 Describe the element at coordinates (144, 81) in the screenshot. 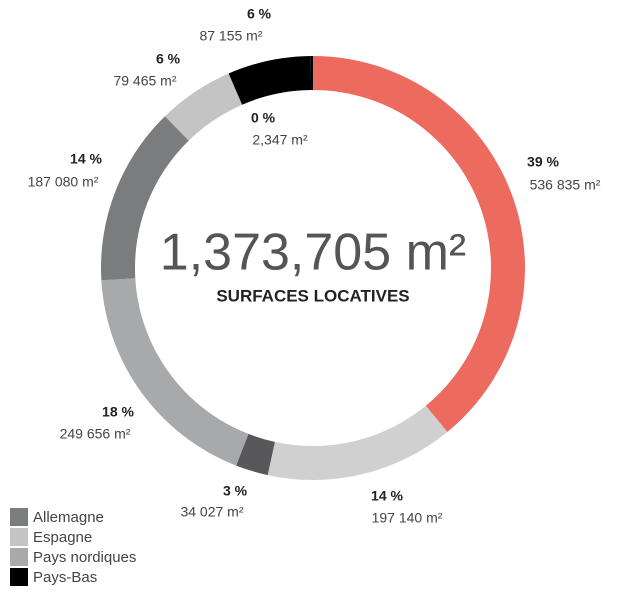

I see `value-label: 79 465 m²` at that location.